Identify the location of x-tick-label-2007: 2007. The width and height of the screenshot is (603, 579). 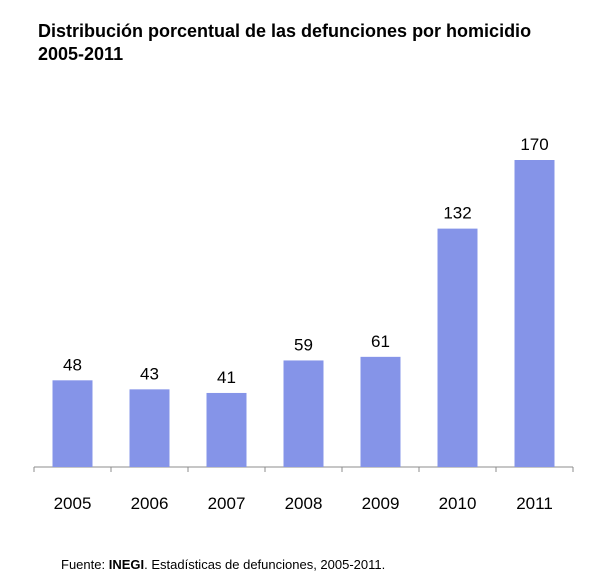
(227, 503).